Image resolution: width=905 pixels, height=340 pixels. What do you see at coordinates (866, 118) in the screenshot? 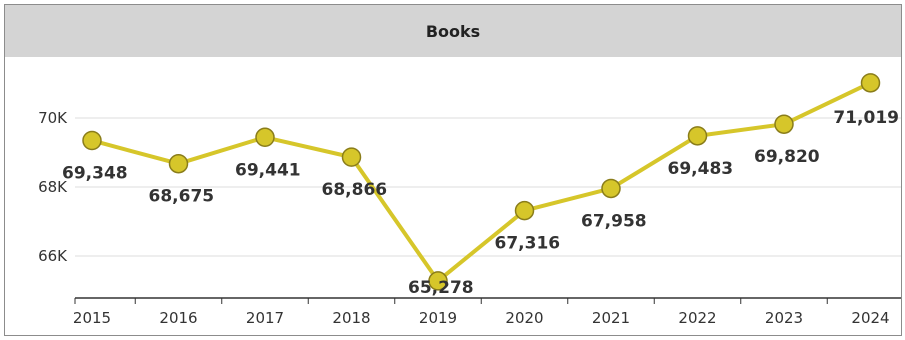
I see `data-label: 71,019` at bounding box center [866, 118].